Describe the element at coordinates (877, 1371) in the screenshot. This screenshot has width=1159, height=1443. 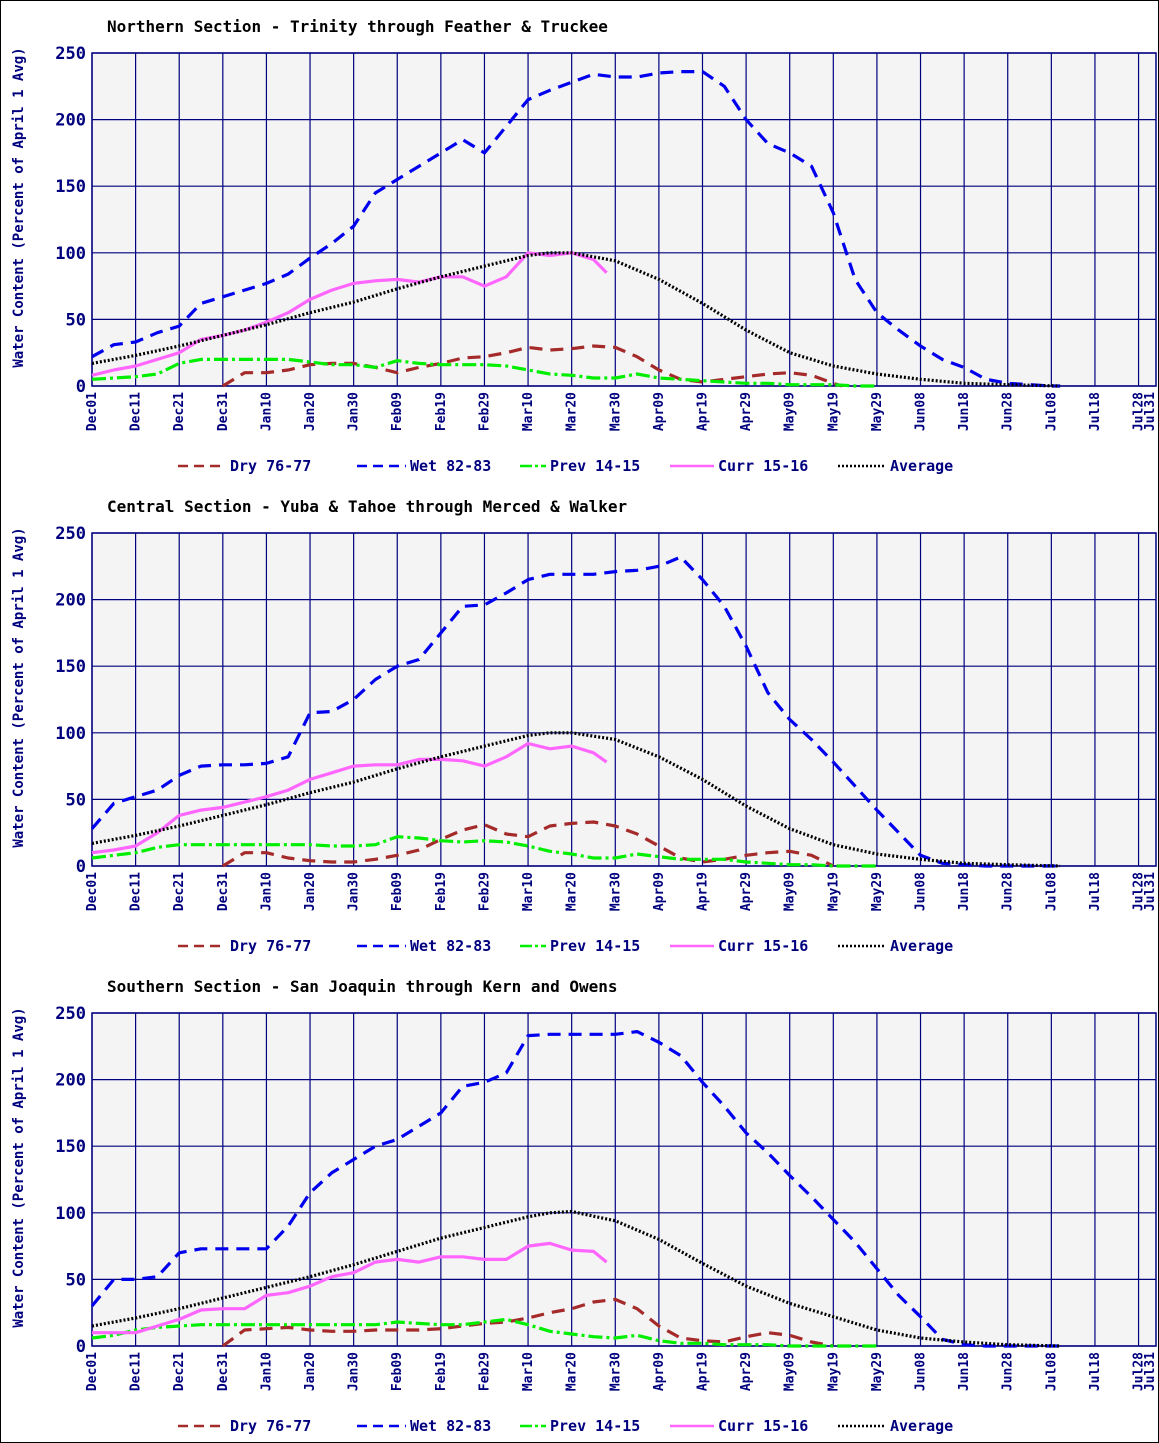
I see `x-tick-label: May29` at that location.